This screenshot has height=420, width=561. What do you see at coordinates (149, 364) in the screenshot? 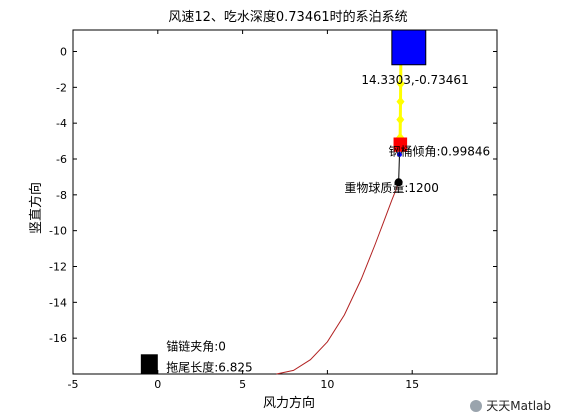
I see `anchor-rect` at bounding box center [149, 364].